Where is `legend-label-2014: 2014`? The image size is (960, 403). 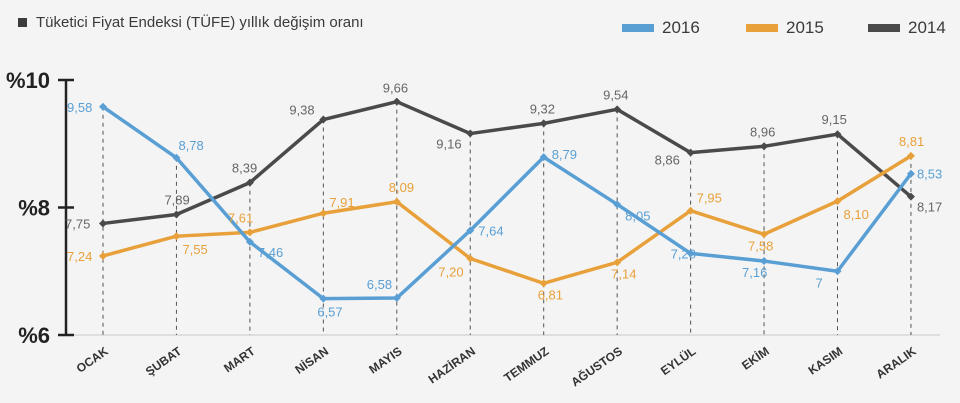 legend-label-2014: 2014 is located at coordinates (927, 27).